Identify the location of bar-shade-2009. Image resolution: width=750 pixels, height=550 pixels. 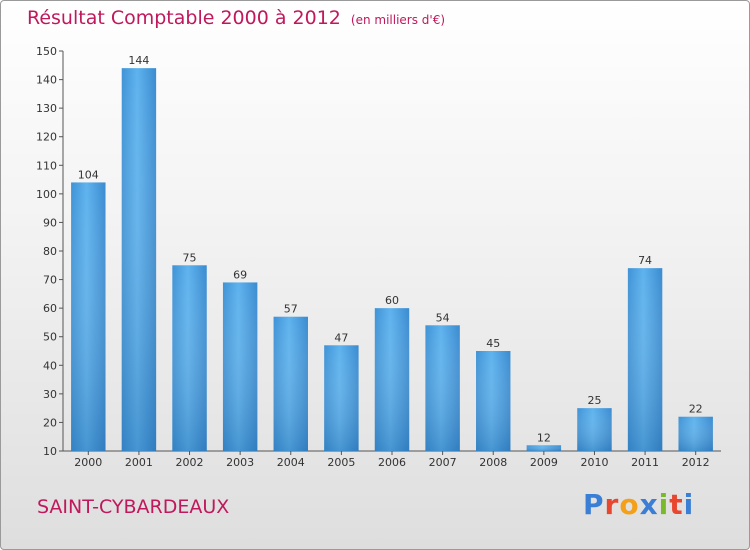
(544, 448).